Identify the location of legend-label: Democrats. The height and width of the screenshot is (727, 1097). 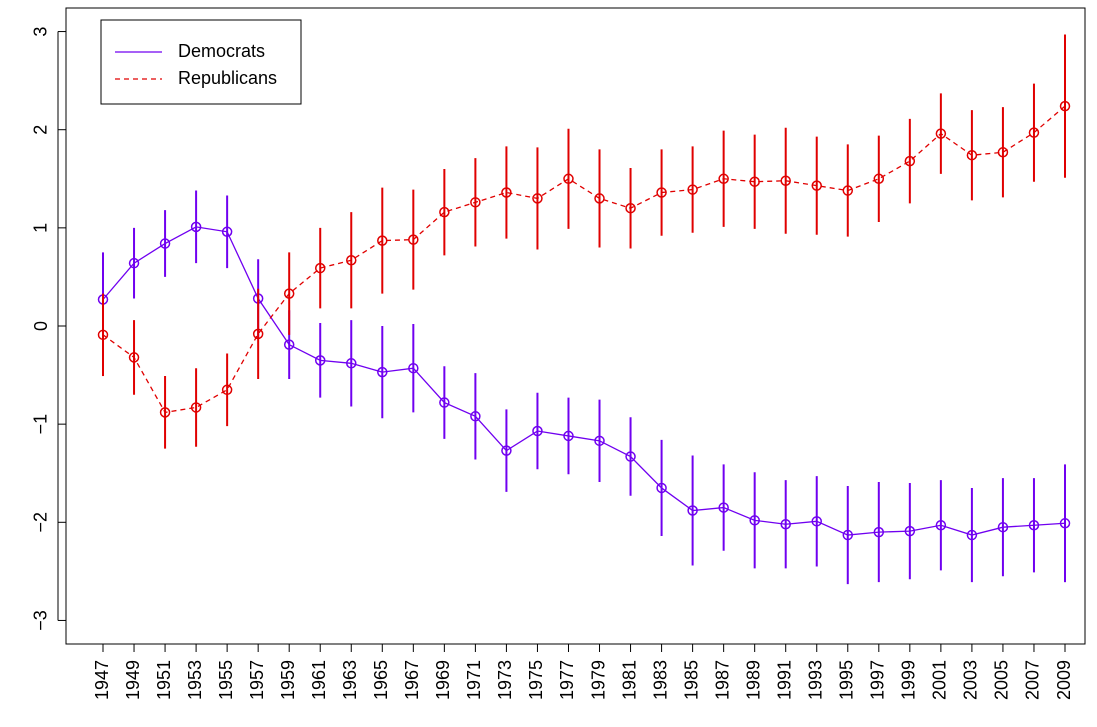
(221, 51).